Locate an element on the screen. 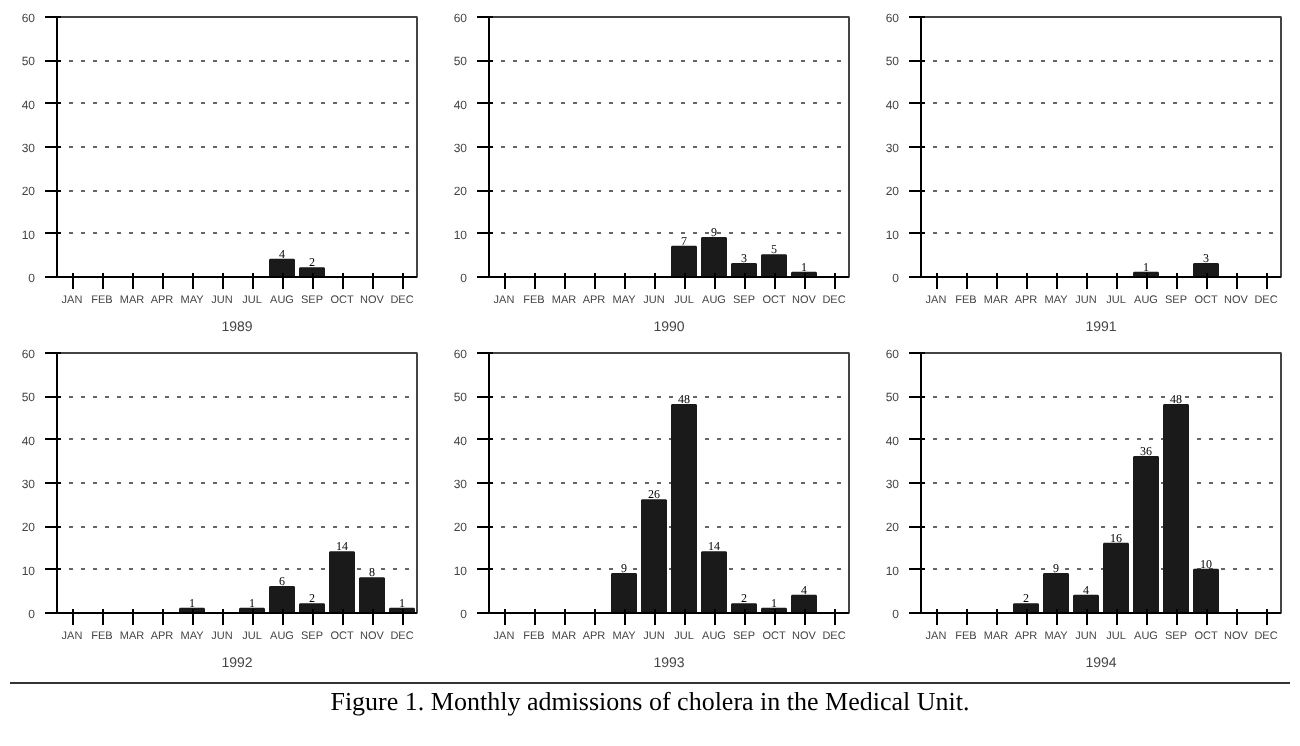  caption: Figure 1. Monthly admissions of cholera in the Medical Unit. is located at coordinates (650, 702).